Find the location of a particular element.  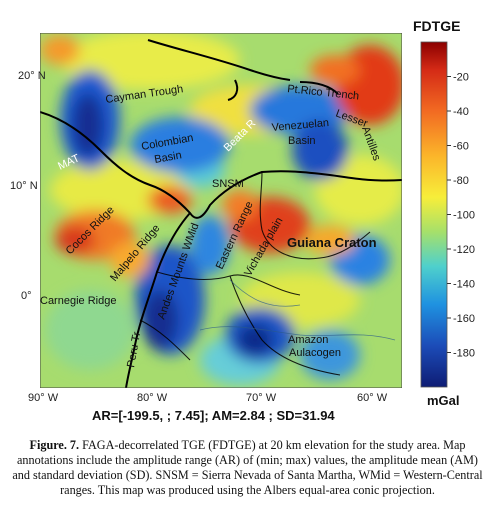

colorbar-tick-label: -80 is located at coordinates (461, 181).